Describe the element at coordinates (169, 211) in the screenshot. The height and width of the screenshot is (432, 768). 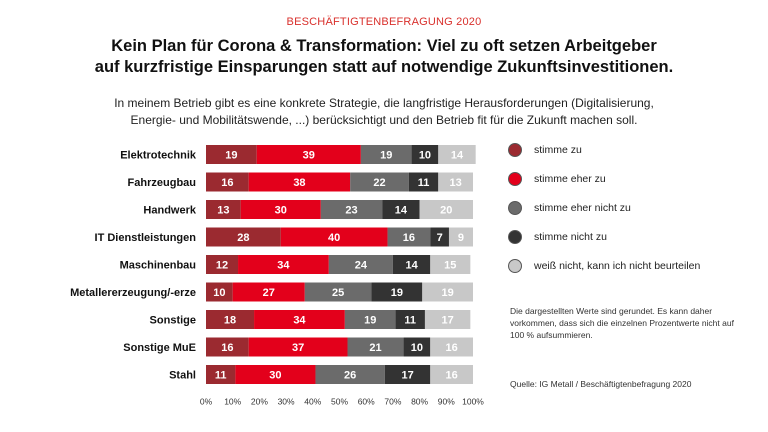
I see `category-label: Handwerk` at that location.